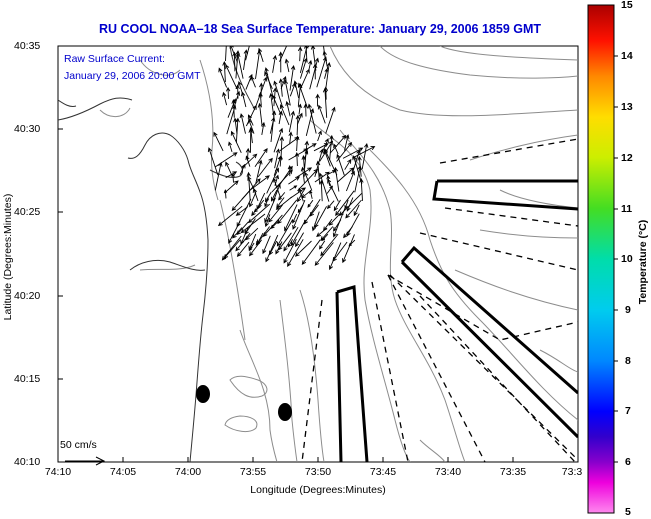 This screenshot has height=519, width=651. What do you see at coordinates (513, 472) in the screenshot?
I see `x-tick-label: 73:35` at bounding box center [513, 472].